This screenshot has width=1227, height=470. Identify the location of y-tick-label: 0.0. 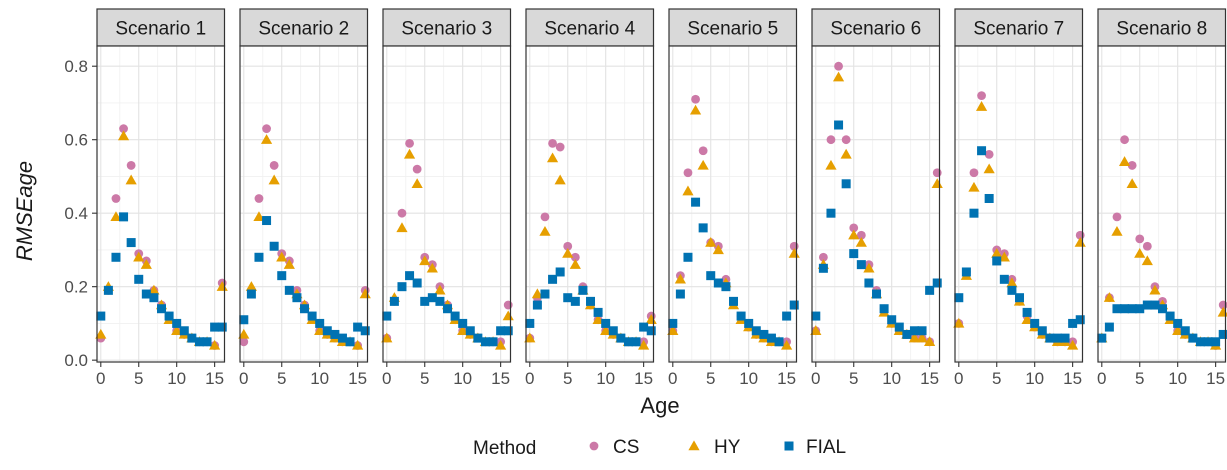
(76, 360).